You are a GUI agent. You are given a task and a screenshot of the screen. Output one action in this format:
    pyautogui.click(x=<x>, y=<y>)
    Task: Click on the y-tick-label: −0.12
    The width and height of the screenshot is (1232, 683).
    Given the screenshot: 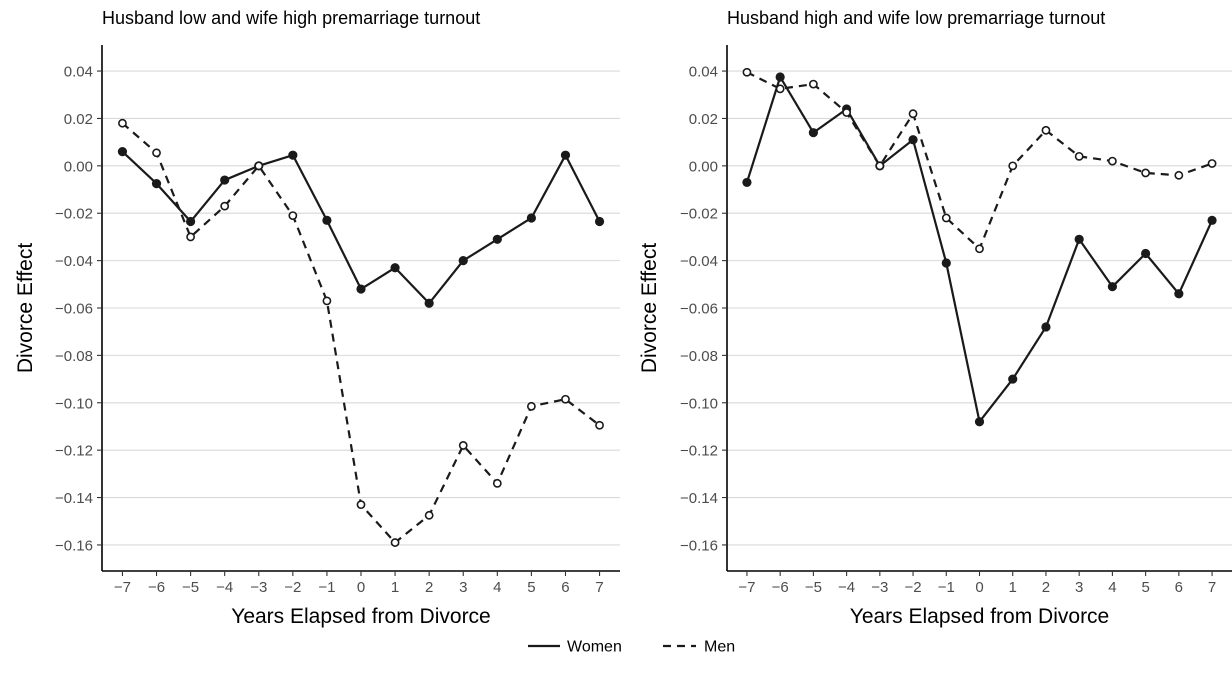 What is the action you would take?
    pyautogui.click(x=74, y=451)
    